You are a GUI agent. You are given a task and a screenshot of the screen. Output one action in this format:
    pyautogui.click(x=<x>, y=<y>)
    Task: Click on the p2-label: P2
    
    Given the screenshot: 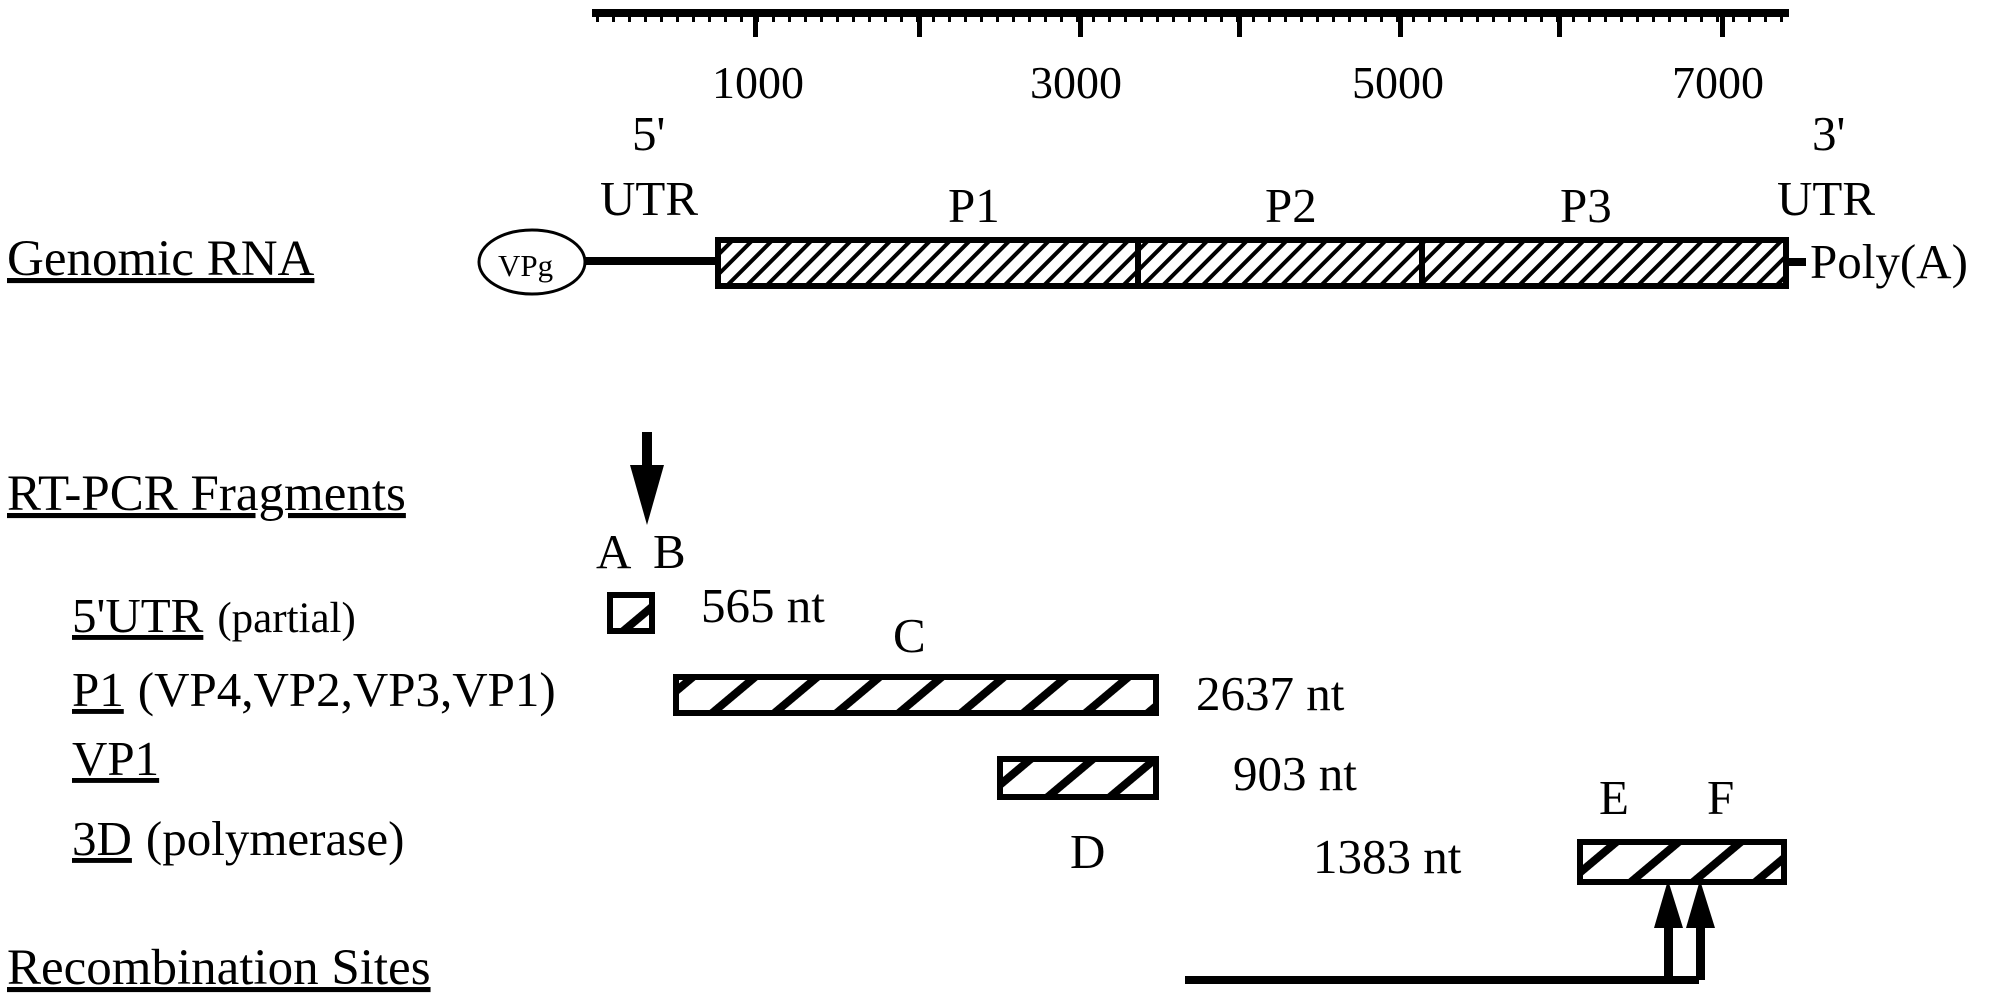 What is the action you would take?
    pyautogui.click(x=1291, y=205)
    